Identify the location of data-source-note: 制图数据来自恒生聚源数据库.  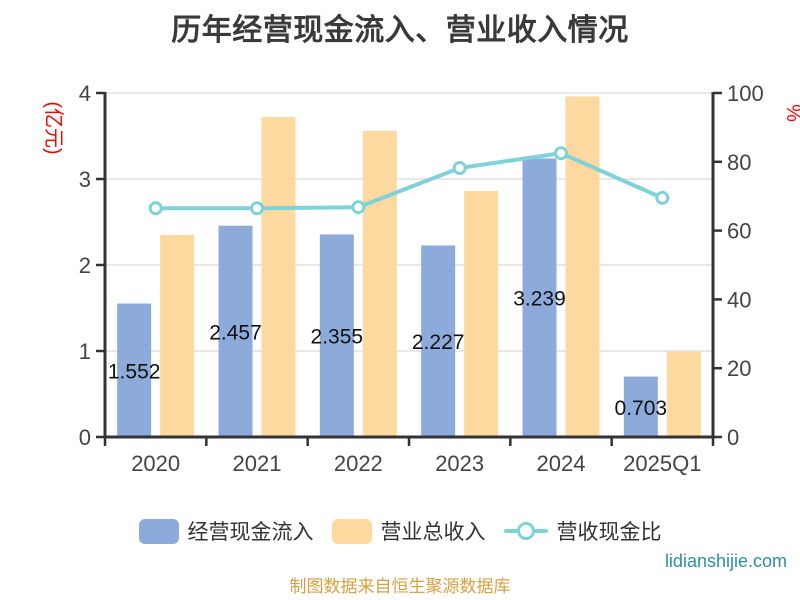
(400, 586).